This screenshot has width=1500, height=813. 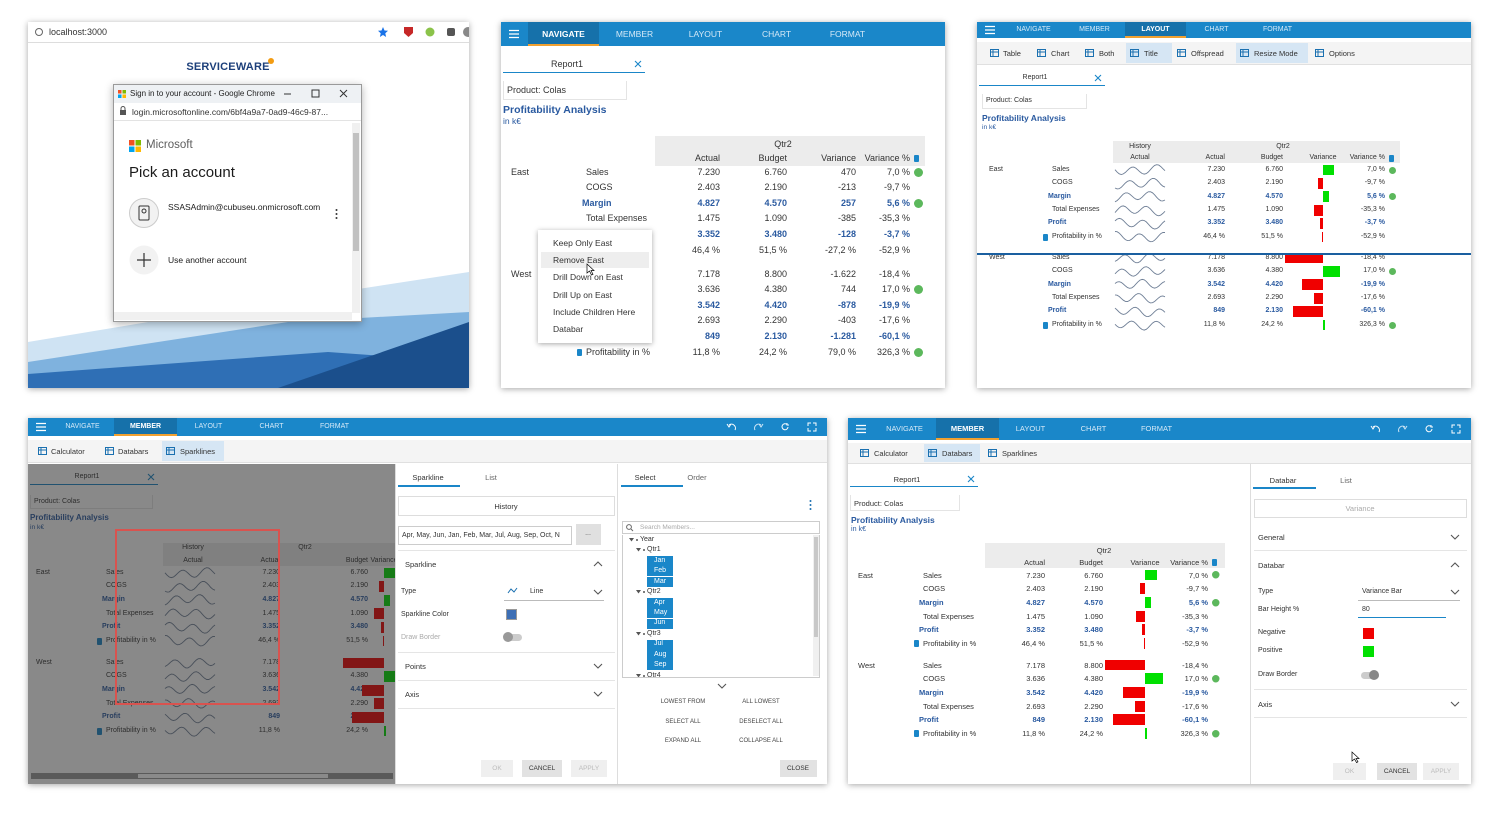 What do you see at coordinates (1271, 537) in the screenshot?
I see `section-title: General` at bounding box center [1271, 537].